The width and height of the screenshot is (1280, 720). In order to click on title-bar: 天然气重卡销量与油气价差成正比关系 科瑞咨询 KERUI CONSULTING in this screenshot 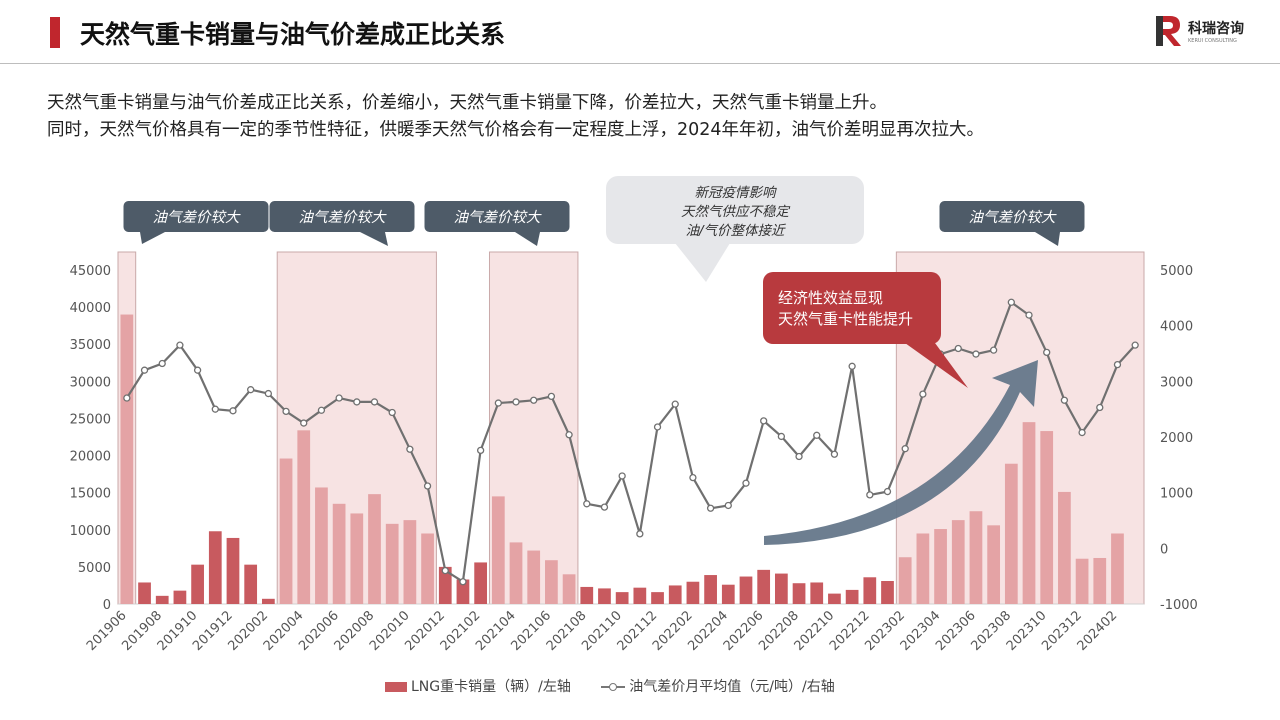, I will do `click(640, 32)`.